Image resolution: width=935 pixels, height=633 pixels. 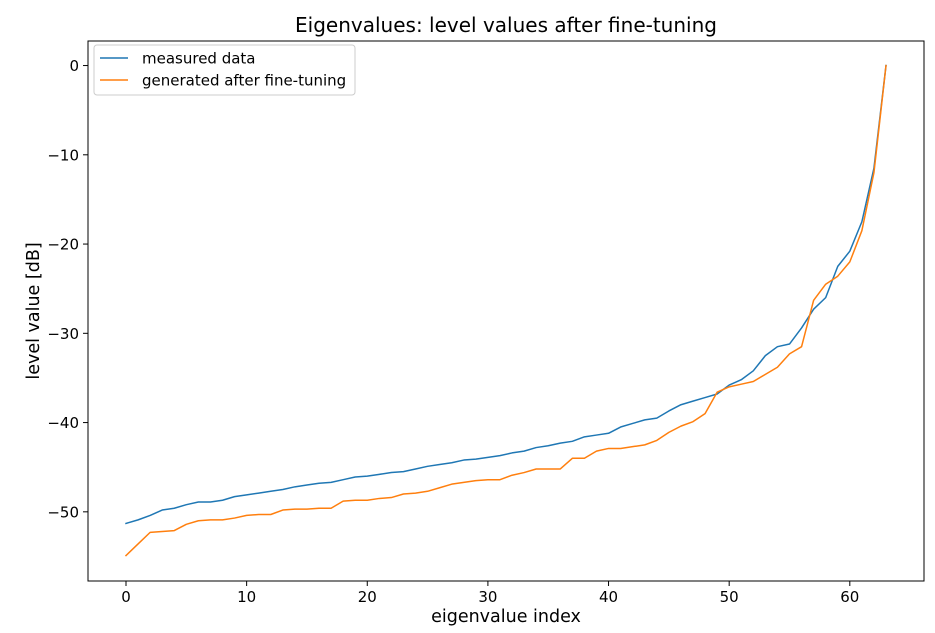 I want to click on y-tick-label: −40, so click(x=63, y=423).